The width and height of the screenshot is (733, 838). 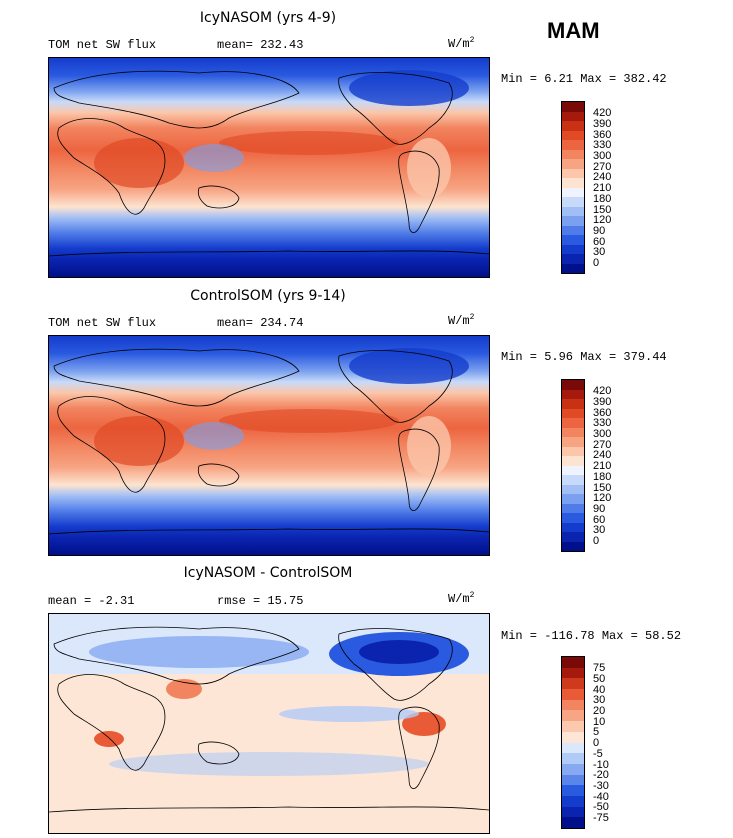 I want to click on panel1-colorbar, so click(x=573, y=187).